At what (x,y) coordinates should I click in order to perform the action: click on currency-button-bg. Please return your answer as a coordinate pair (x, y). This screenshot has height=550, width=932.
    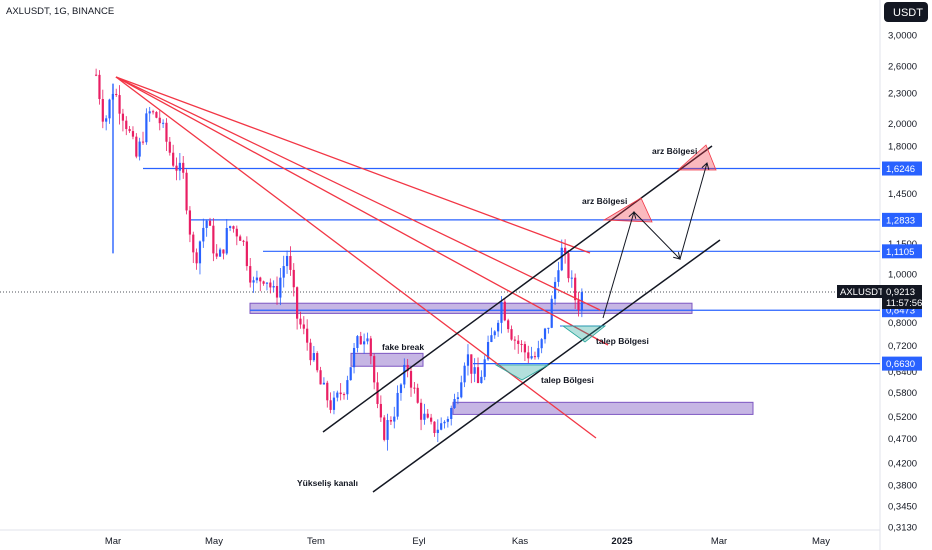
    Looking at the image, I should click on (906, 12).